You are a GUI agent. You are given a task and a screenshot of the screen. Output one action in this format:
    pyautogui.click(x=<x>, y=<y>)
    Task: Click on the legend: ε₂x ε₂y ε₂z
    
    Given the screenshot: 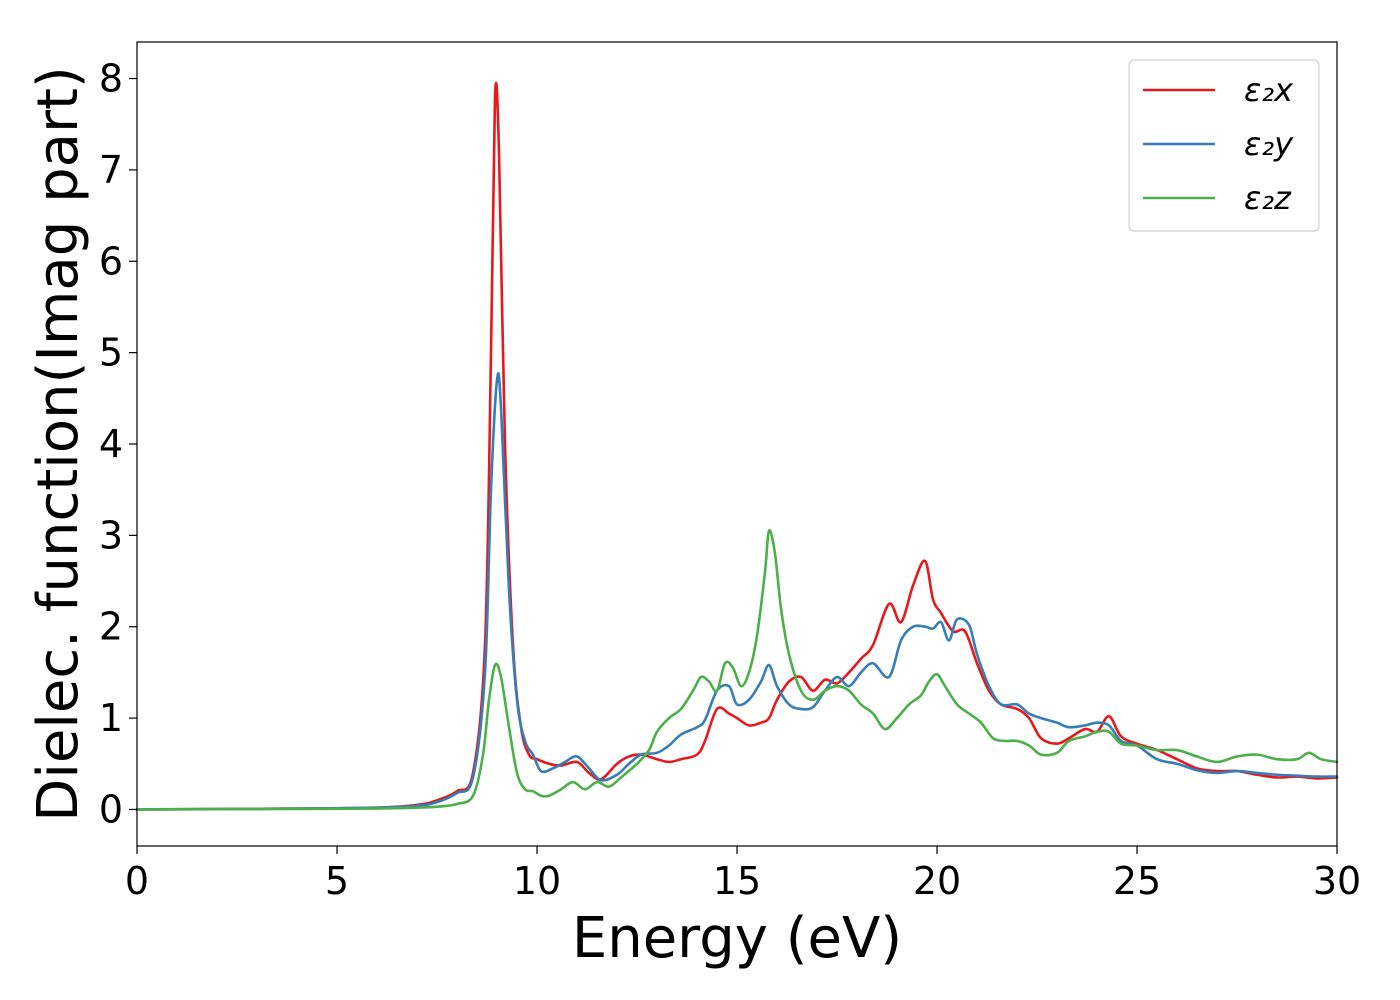 What is the action you would take?
    pyautogui.click(x=1224, y=145)
    